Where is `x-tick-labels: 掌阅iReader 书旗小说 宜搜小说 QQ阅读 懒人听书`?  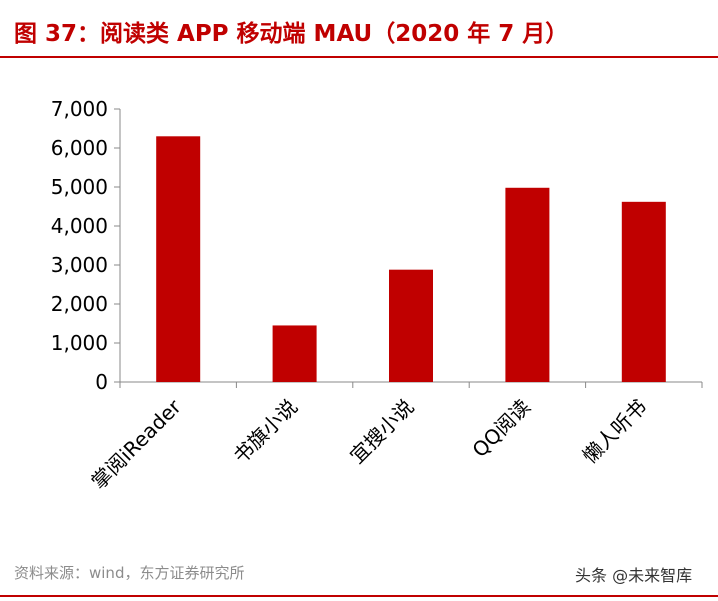 x-tick-labels: 掌阅iReader 书旗小说 宜搜小说 QQ阅读 懒人听书 is located at coordinates (368, 444).